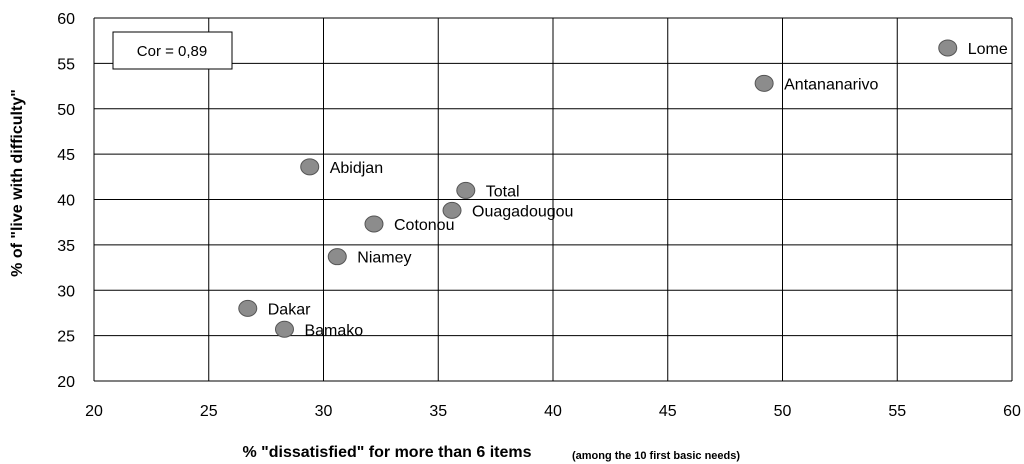 Image resolution: width=1024 pixels, height=464 pixels. I want to click on point-label-lome: Lome, so click(988, 49).